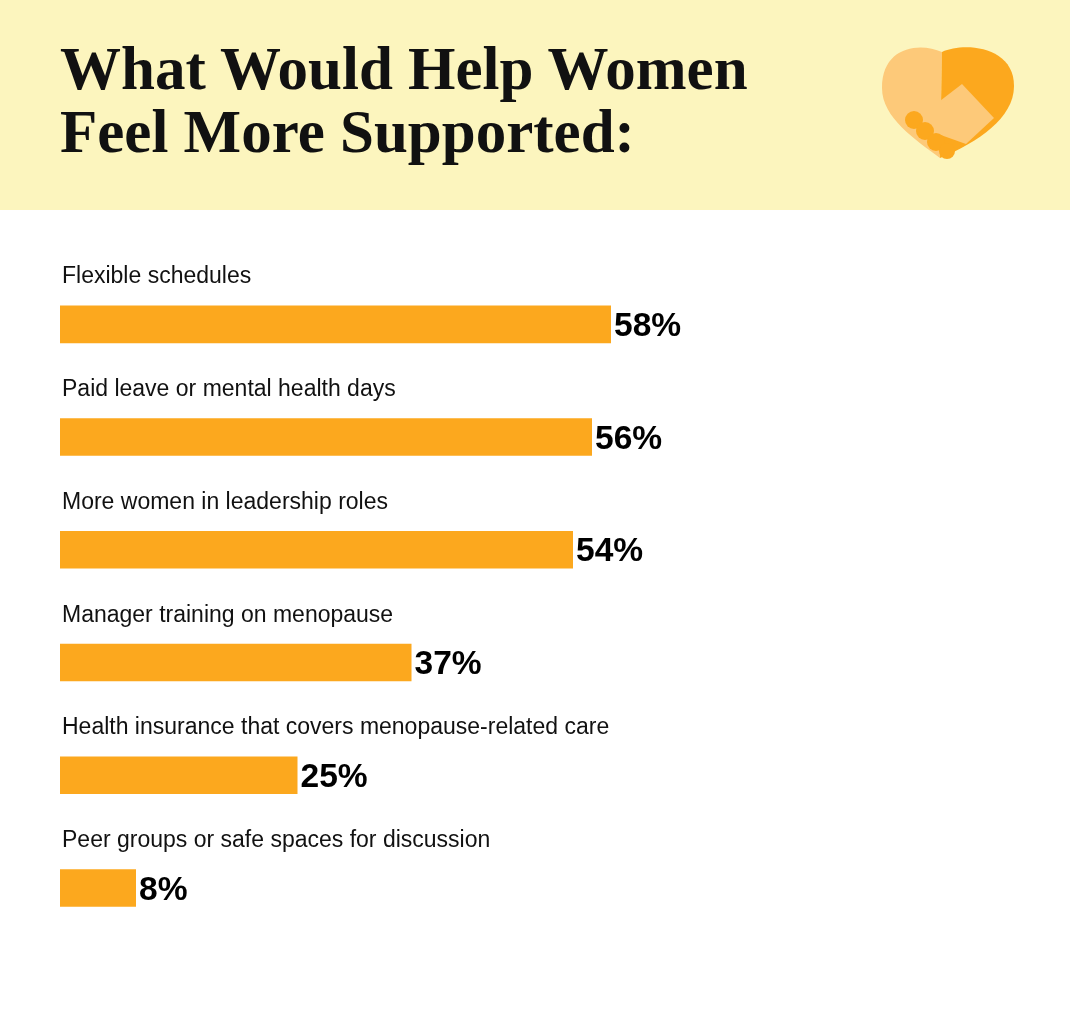 This screenshot has height=1029, width=1070. Describe the element at coordinates (225, 501) in the screenshot. I see `y-tick-label: More women in leadership roles` at that location.